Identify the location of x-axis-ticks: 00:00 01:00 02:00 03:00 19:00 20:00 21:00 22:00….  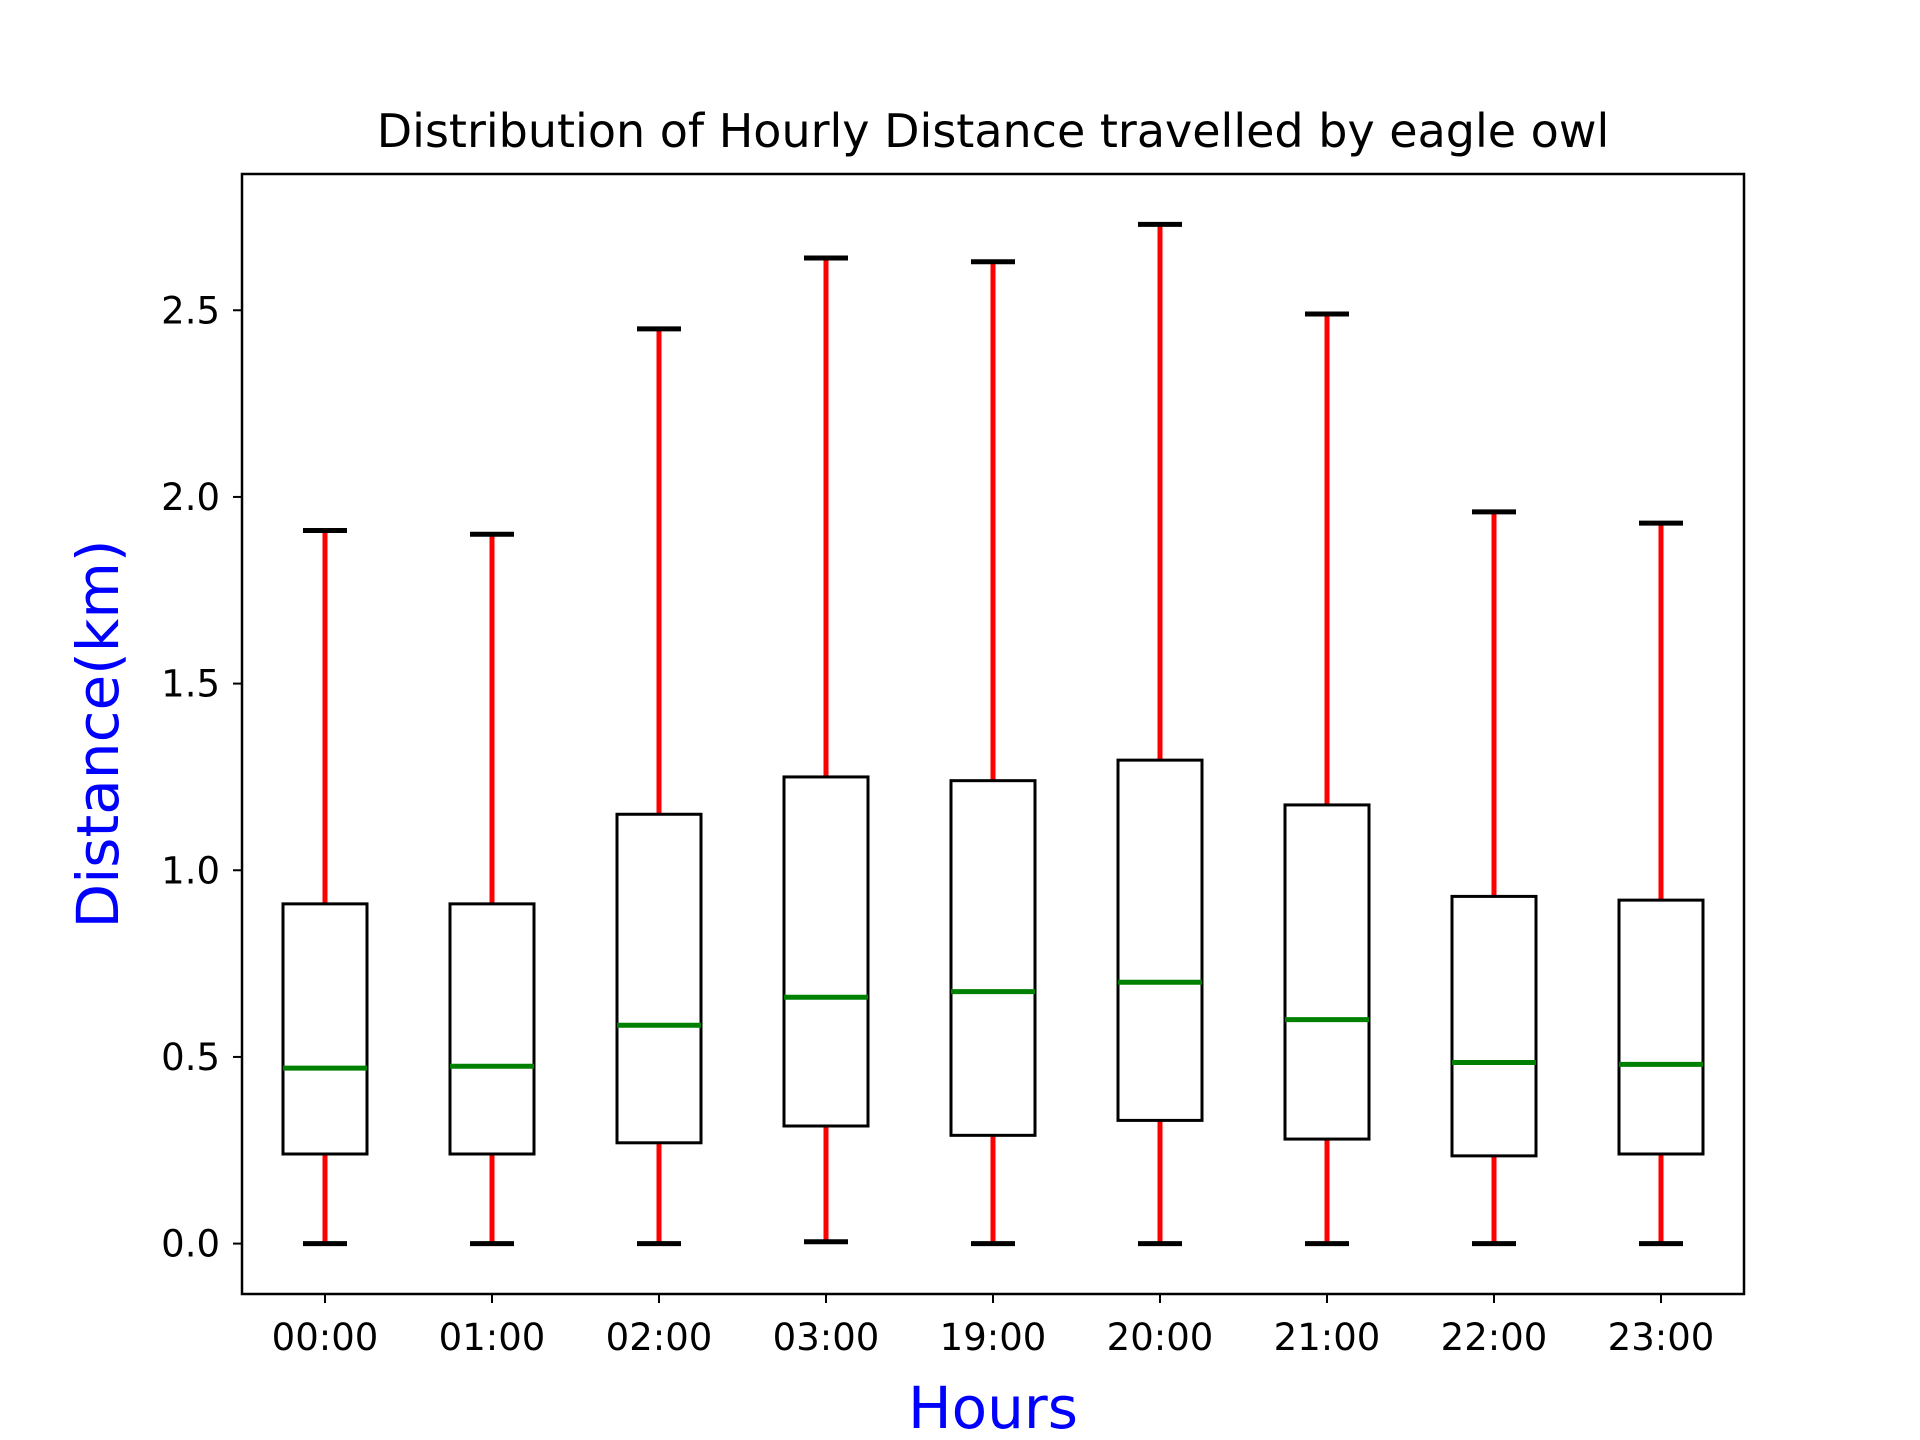
(993, 1326).